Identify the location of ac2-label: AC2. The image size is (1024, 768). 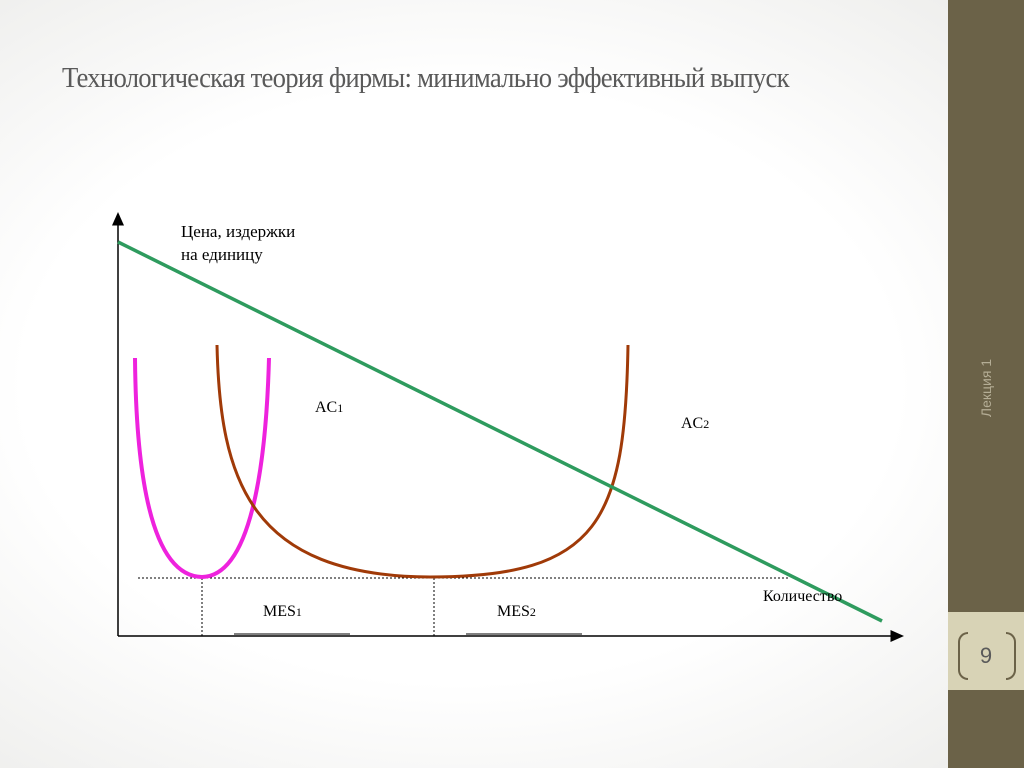
(695, 423).